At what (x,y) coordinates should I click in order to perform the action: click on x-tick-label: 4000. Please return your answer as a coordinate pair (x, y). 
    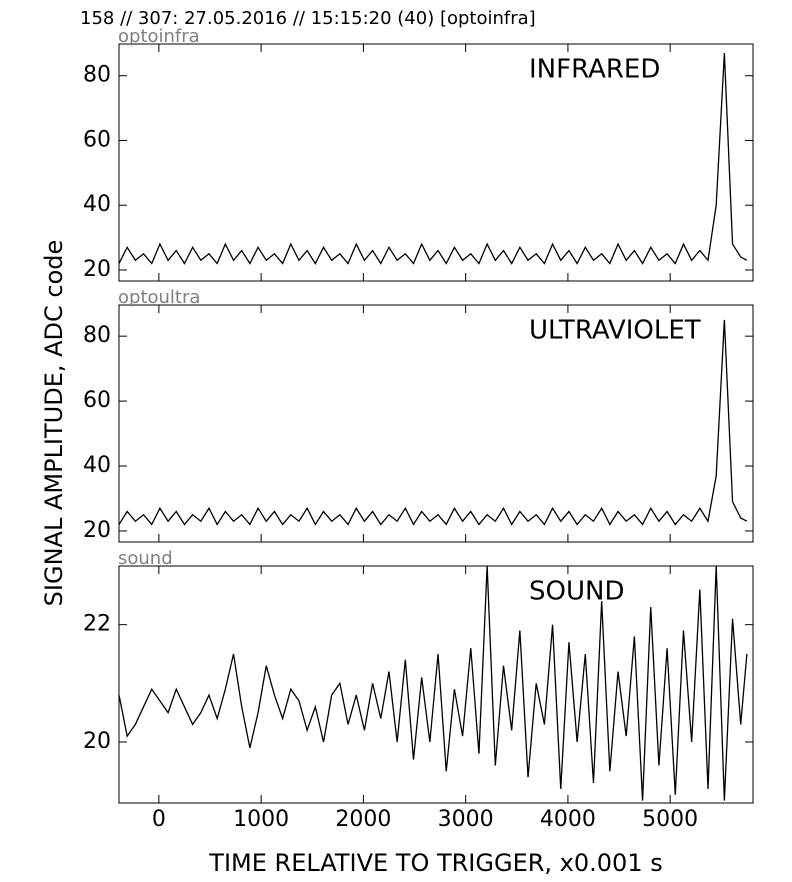
    Looking at the image, I should click on (568, 819).